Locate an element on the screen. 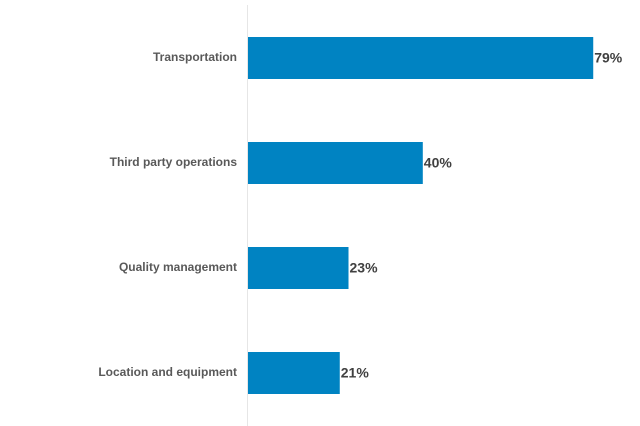  category-label: Third party operations is located at coordinates (174, 162).